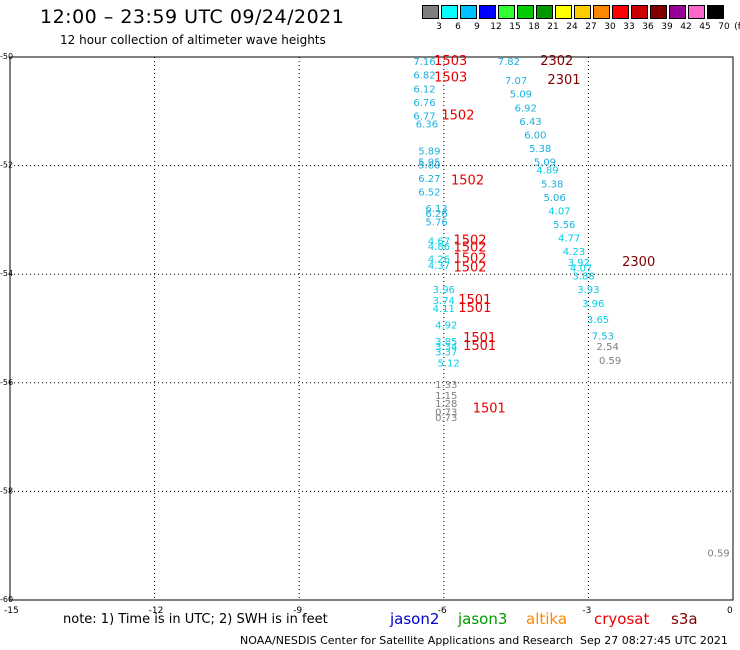  What do you see at coordinates (483, 619) in the screenshot?
I see `mission-label: jason3` at bounding box center [483, 619].